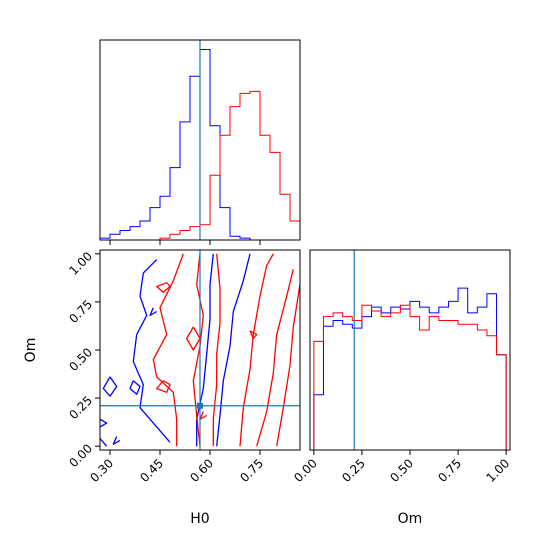  I want to click on om-histogram-plot-area, so click(410, 350).